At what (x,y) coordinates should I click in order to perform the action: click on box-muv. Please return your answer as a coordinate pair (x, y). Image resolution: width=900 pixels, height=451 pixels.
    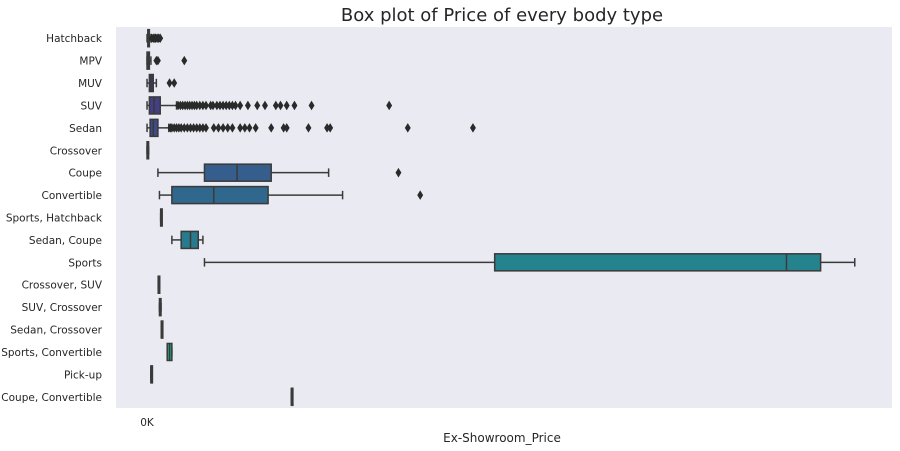
    Looking at the image, I should click on (162, 83).